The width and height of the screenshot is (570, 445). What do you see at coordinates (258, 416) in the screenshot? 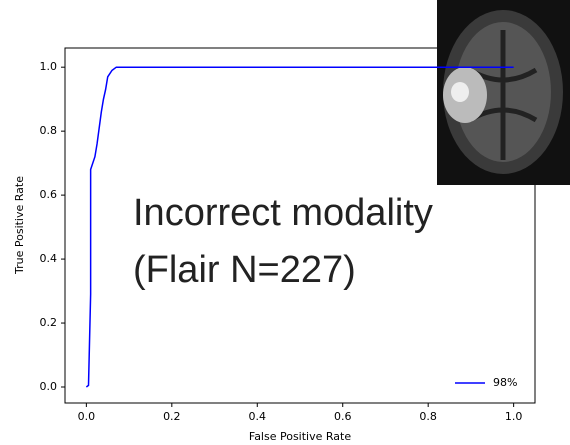
I see `x-tick-label: 0.4` at bounding box center [258, 416].